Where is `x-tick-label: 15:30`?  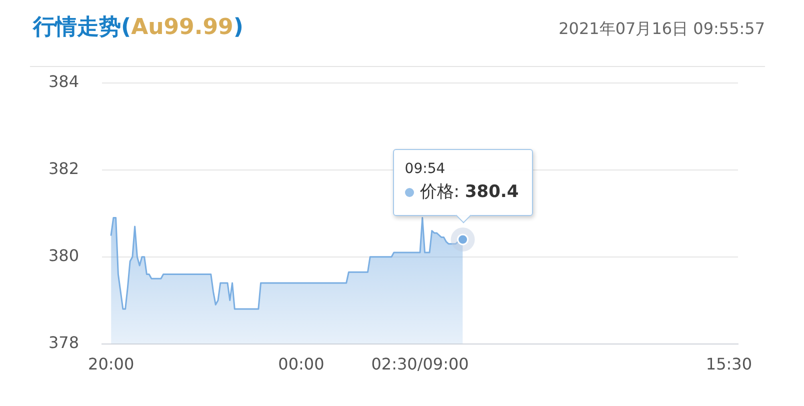 x-tick-label: 15:30 is located at coordinates (729, 364).